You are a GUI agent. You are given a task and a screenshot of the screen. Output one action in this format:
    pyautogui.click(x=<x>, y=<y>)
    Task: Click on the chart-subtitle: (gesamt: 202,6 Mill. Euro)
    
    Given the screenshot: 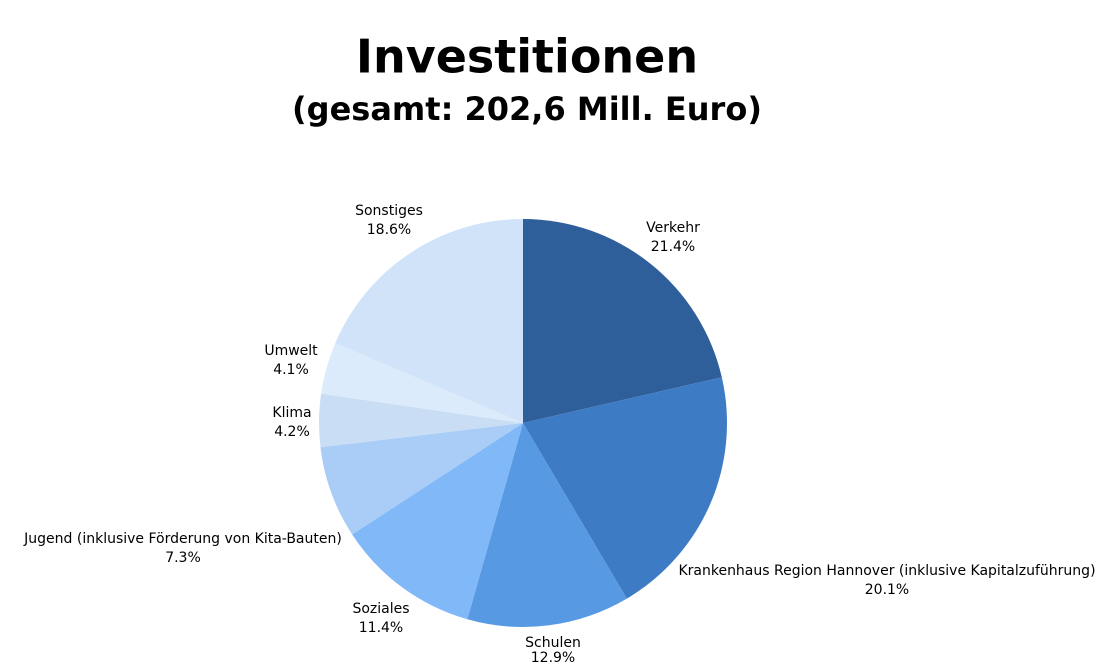 What is the action you would take?
    pyautogui.click(x=527, y=109)
    